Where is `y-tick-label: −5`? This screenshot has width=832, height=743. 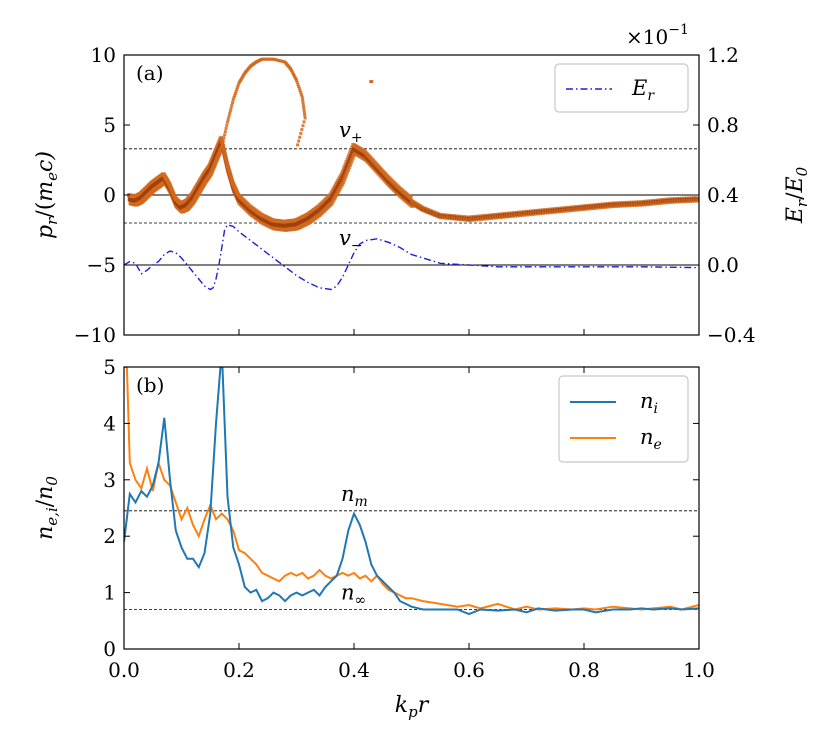
y-tick-label: −5 is located at coordinates (101, 265).